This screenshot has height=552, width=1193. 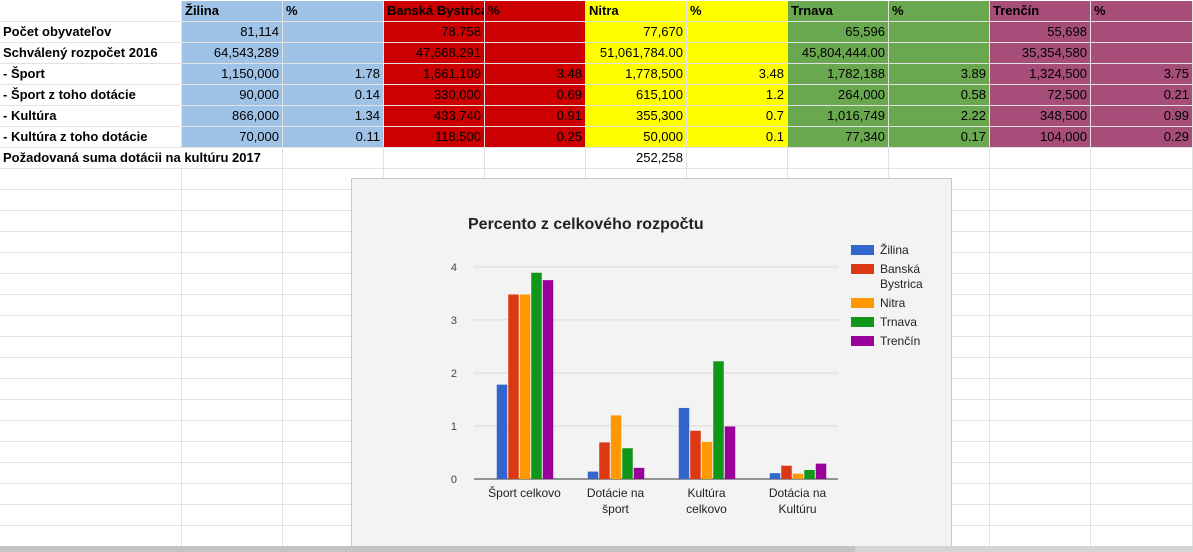 I want to click on data-cell: 252,258, so click(x=636, y=158).